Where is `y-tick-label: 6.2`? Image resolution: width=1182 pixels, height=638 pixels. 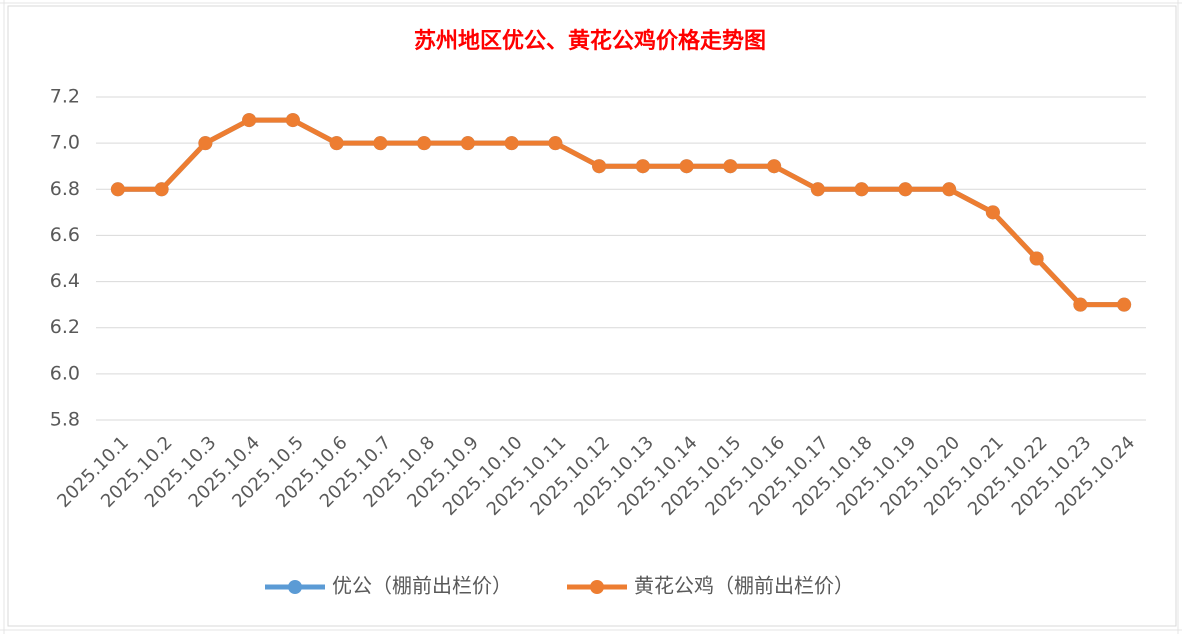 y-tick-label: 6.2 is located at coordinates (65, 327).